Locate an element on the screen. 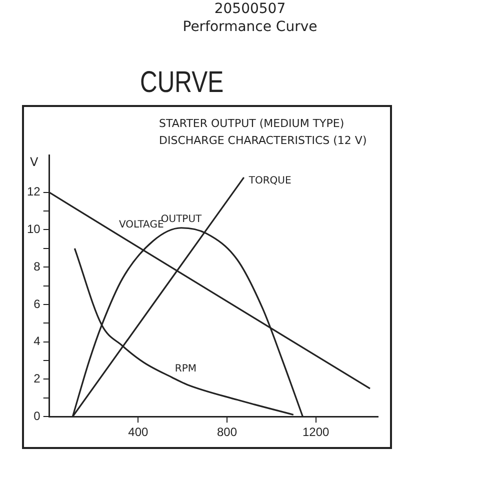  series-label: VOLTAGE is located at coordinates (141, 224).